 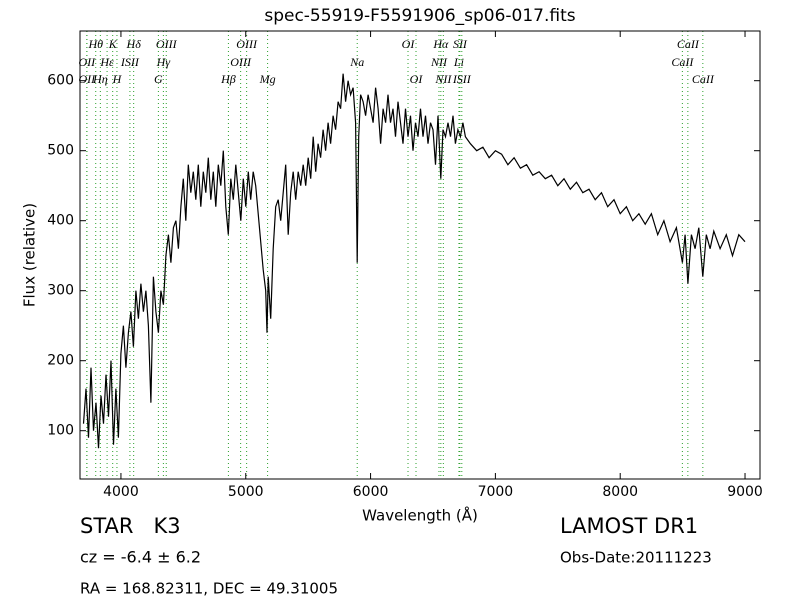 I want to click on spectral-line-label: Li, so click(x=458, y=62).